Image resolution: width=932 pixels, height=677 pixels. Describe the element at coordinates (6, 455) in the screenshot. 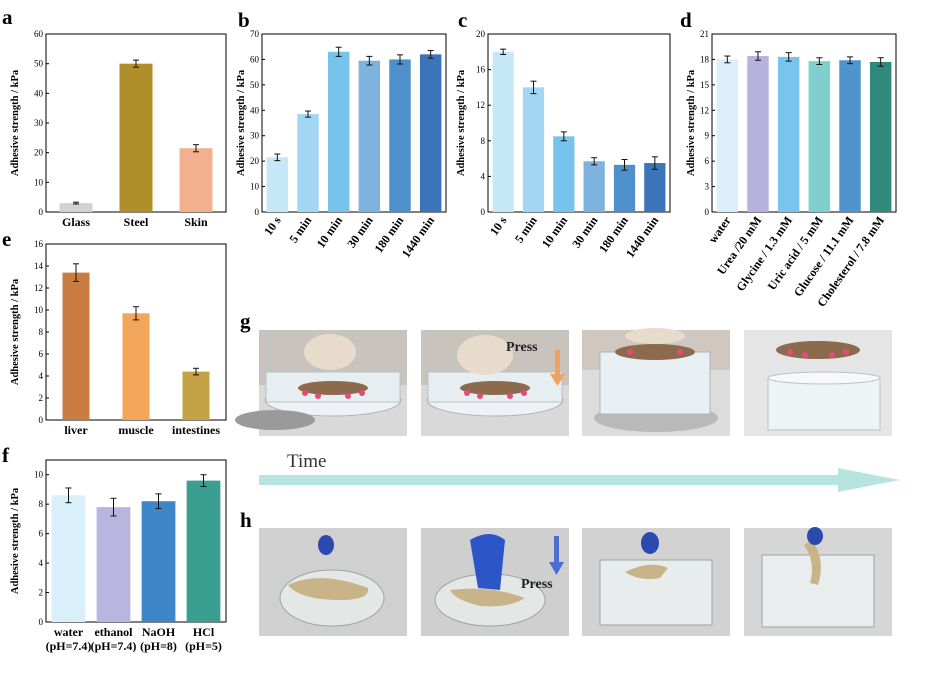

I see `panel-letter-f: f` at that location.